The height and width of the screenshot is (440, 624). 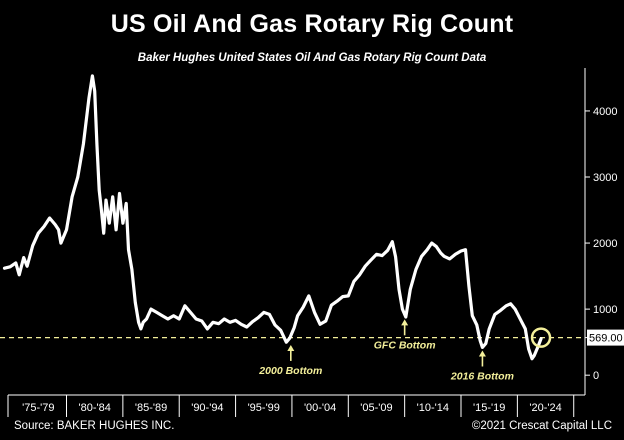 What do you see at coordinates (482, 376) in the screenshot?
I see `annotation-label: 2016 Bottom` at bounding box center [482, 376].